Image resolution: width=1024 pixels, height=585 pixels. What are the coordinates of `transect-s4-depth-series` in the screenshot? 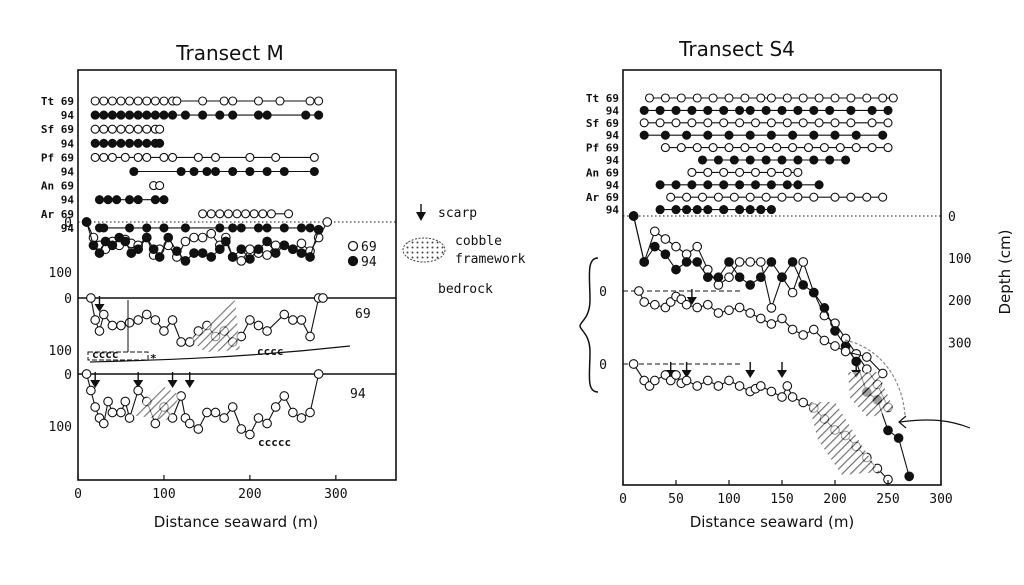 It's located at (771, 346).